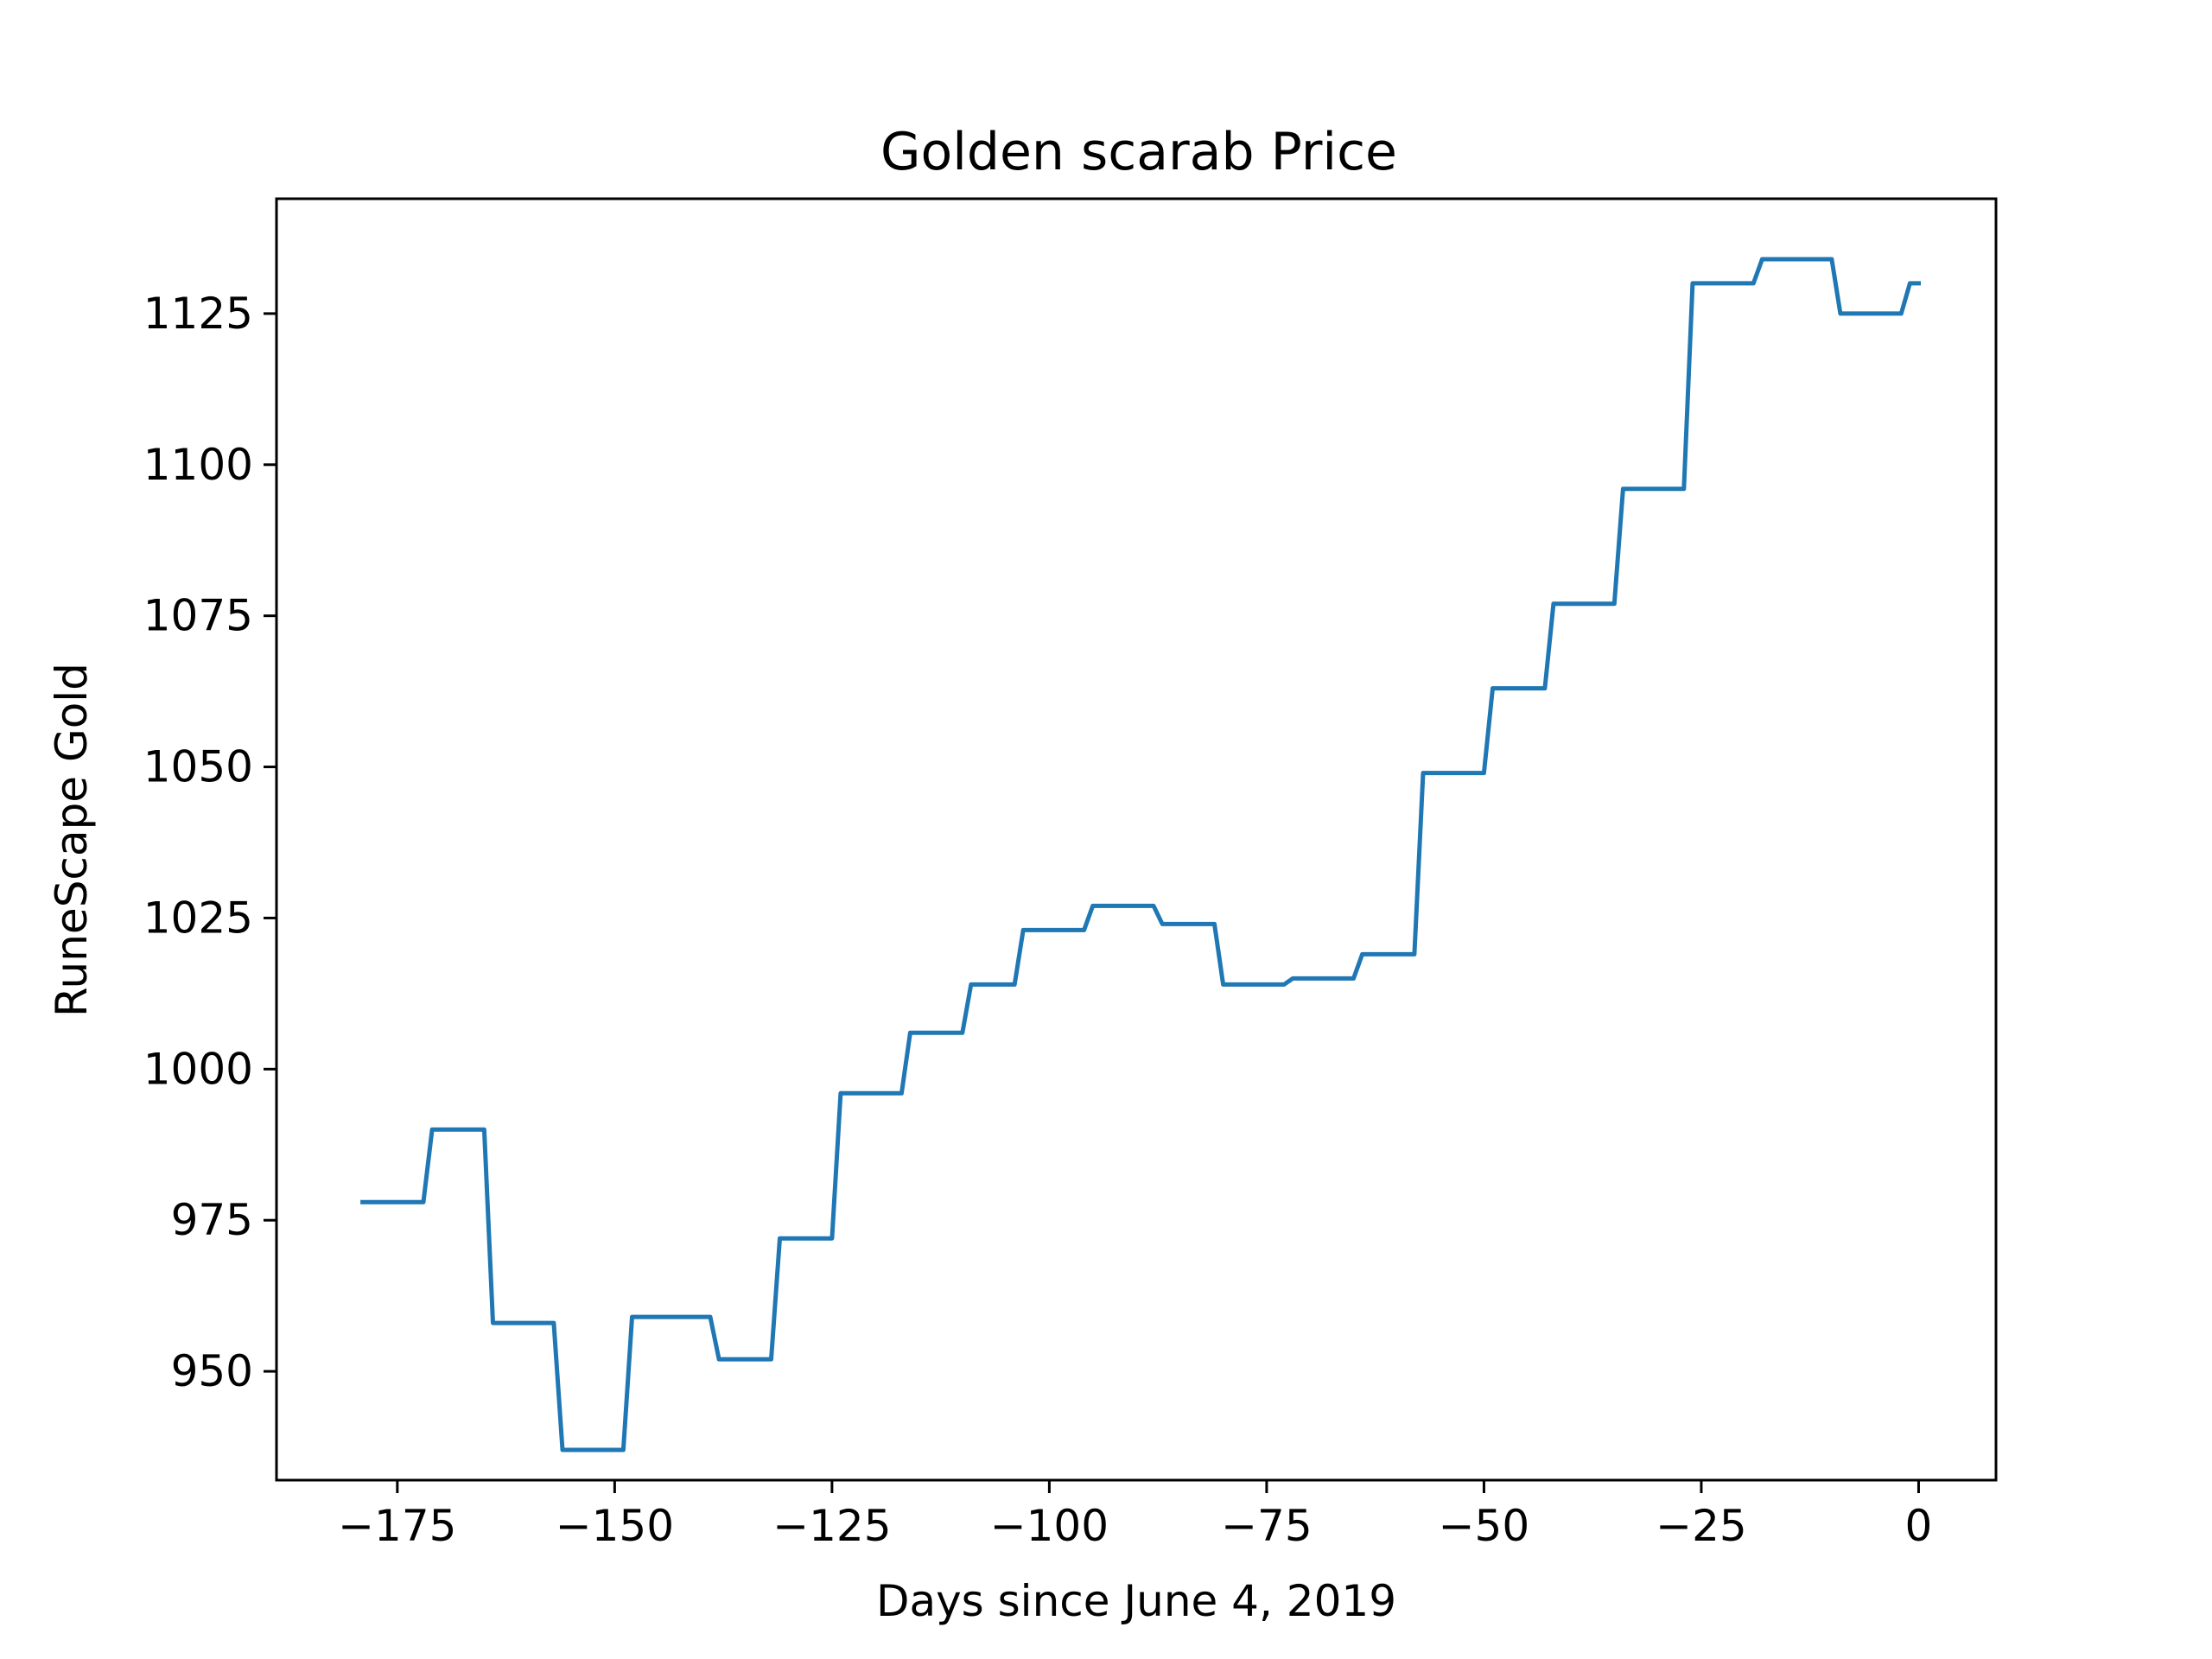  Describe the element at coordinates (198, 616) in the screenshot. I see `y-tick-label: 1075` at that location.